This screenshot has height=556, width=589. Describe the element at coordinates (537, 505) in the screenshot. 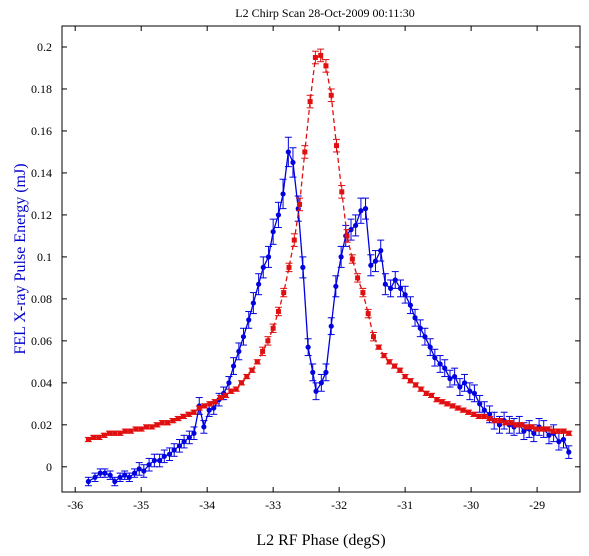

I see `x-tick-label: -29` at that location.